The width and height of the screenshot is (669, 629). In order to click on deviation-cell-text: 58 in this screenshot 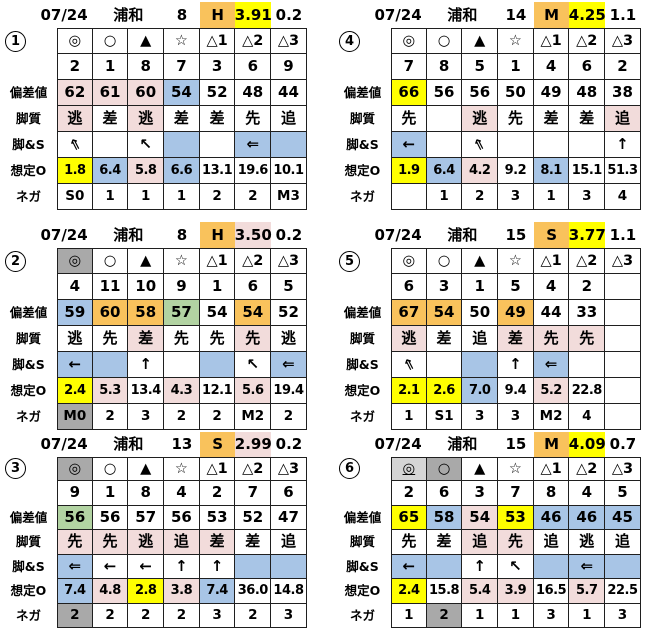, I will do `click(444, 516)`.